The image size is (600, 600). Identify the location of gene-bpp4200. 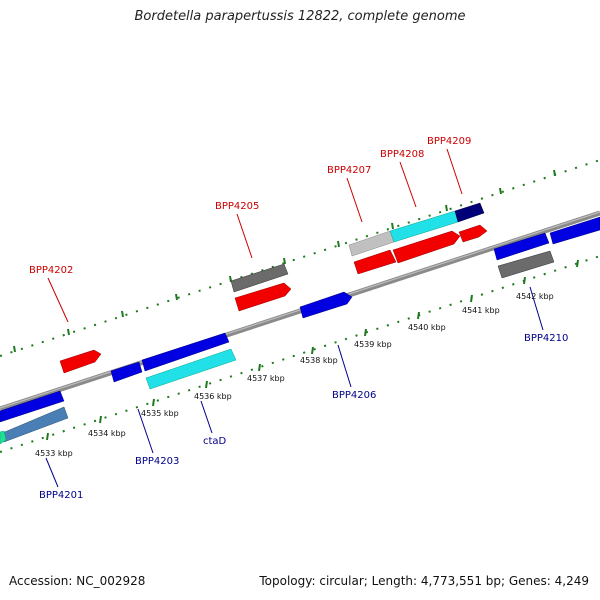
(3, 437).